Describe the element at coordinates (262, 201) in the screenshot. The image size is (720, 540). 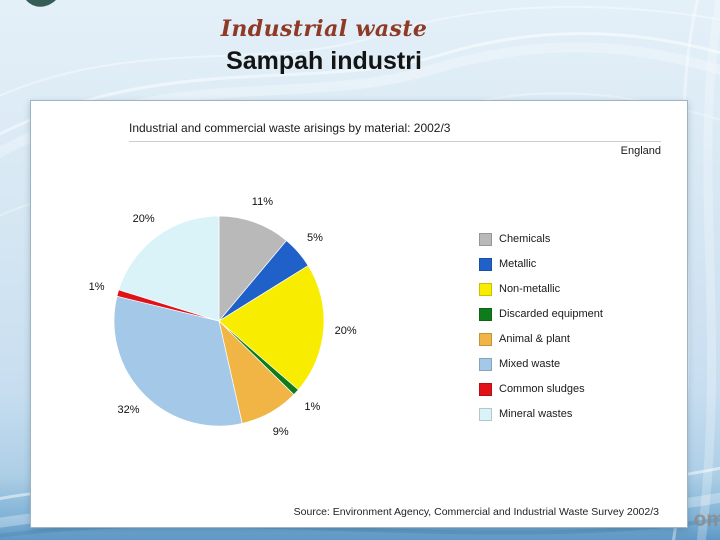
I see `slice-percent-label-chemicals: 11%` at that location.